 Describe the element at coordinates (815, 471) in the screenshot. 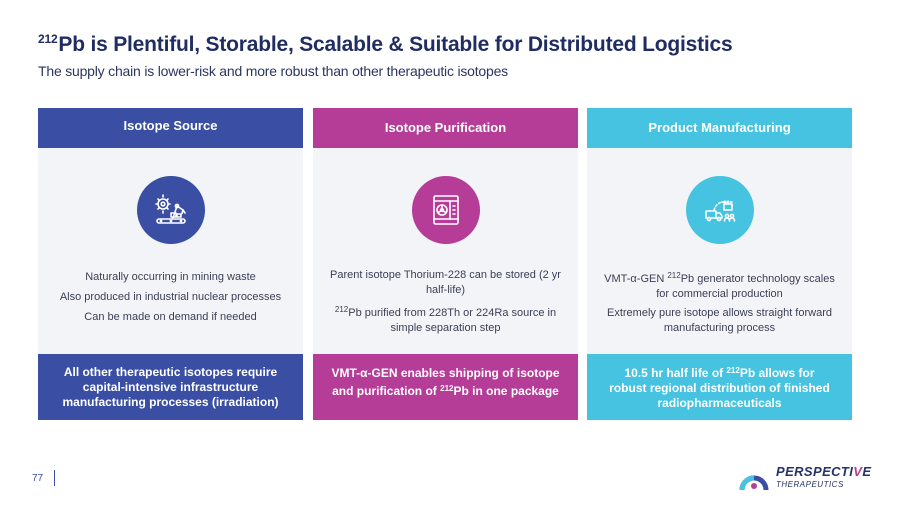

I see `logo-main: PERSPECTI` at that location.